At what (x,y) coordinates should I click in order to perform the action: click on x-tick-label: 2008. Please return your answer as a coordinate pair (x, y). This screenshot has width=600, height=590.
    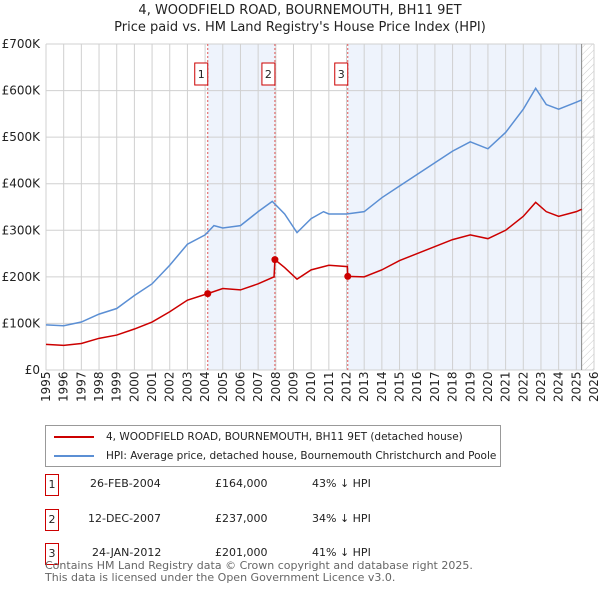
    Looking at the image, I should click on (276, 386).